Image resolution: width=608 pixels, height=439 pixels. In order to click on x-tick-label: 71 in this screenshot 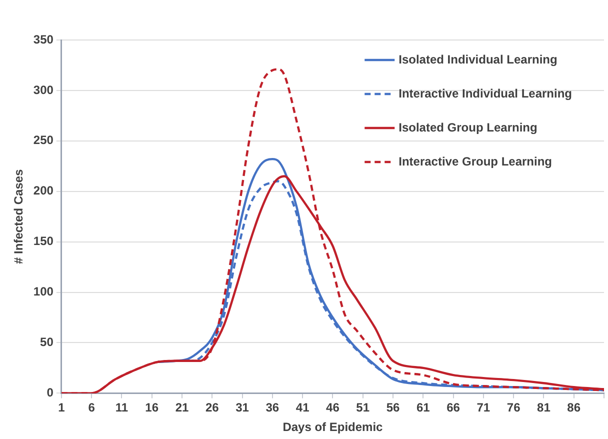, I will do `click(483, 407)`.